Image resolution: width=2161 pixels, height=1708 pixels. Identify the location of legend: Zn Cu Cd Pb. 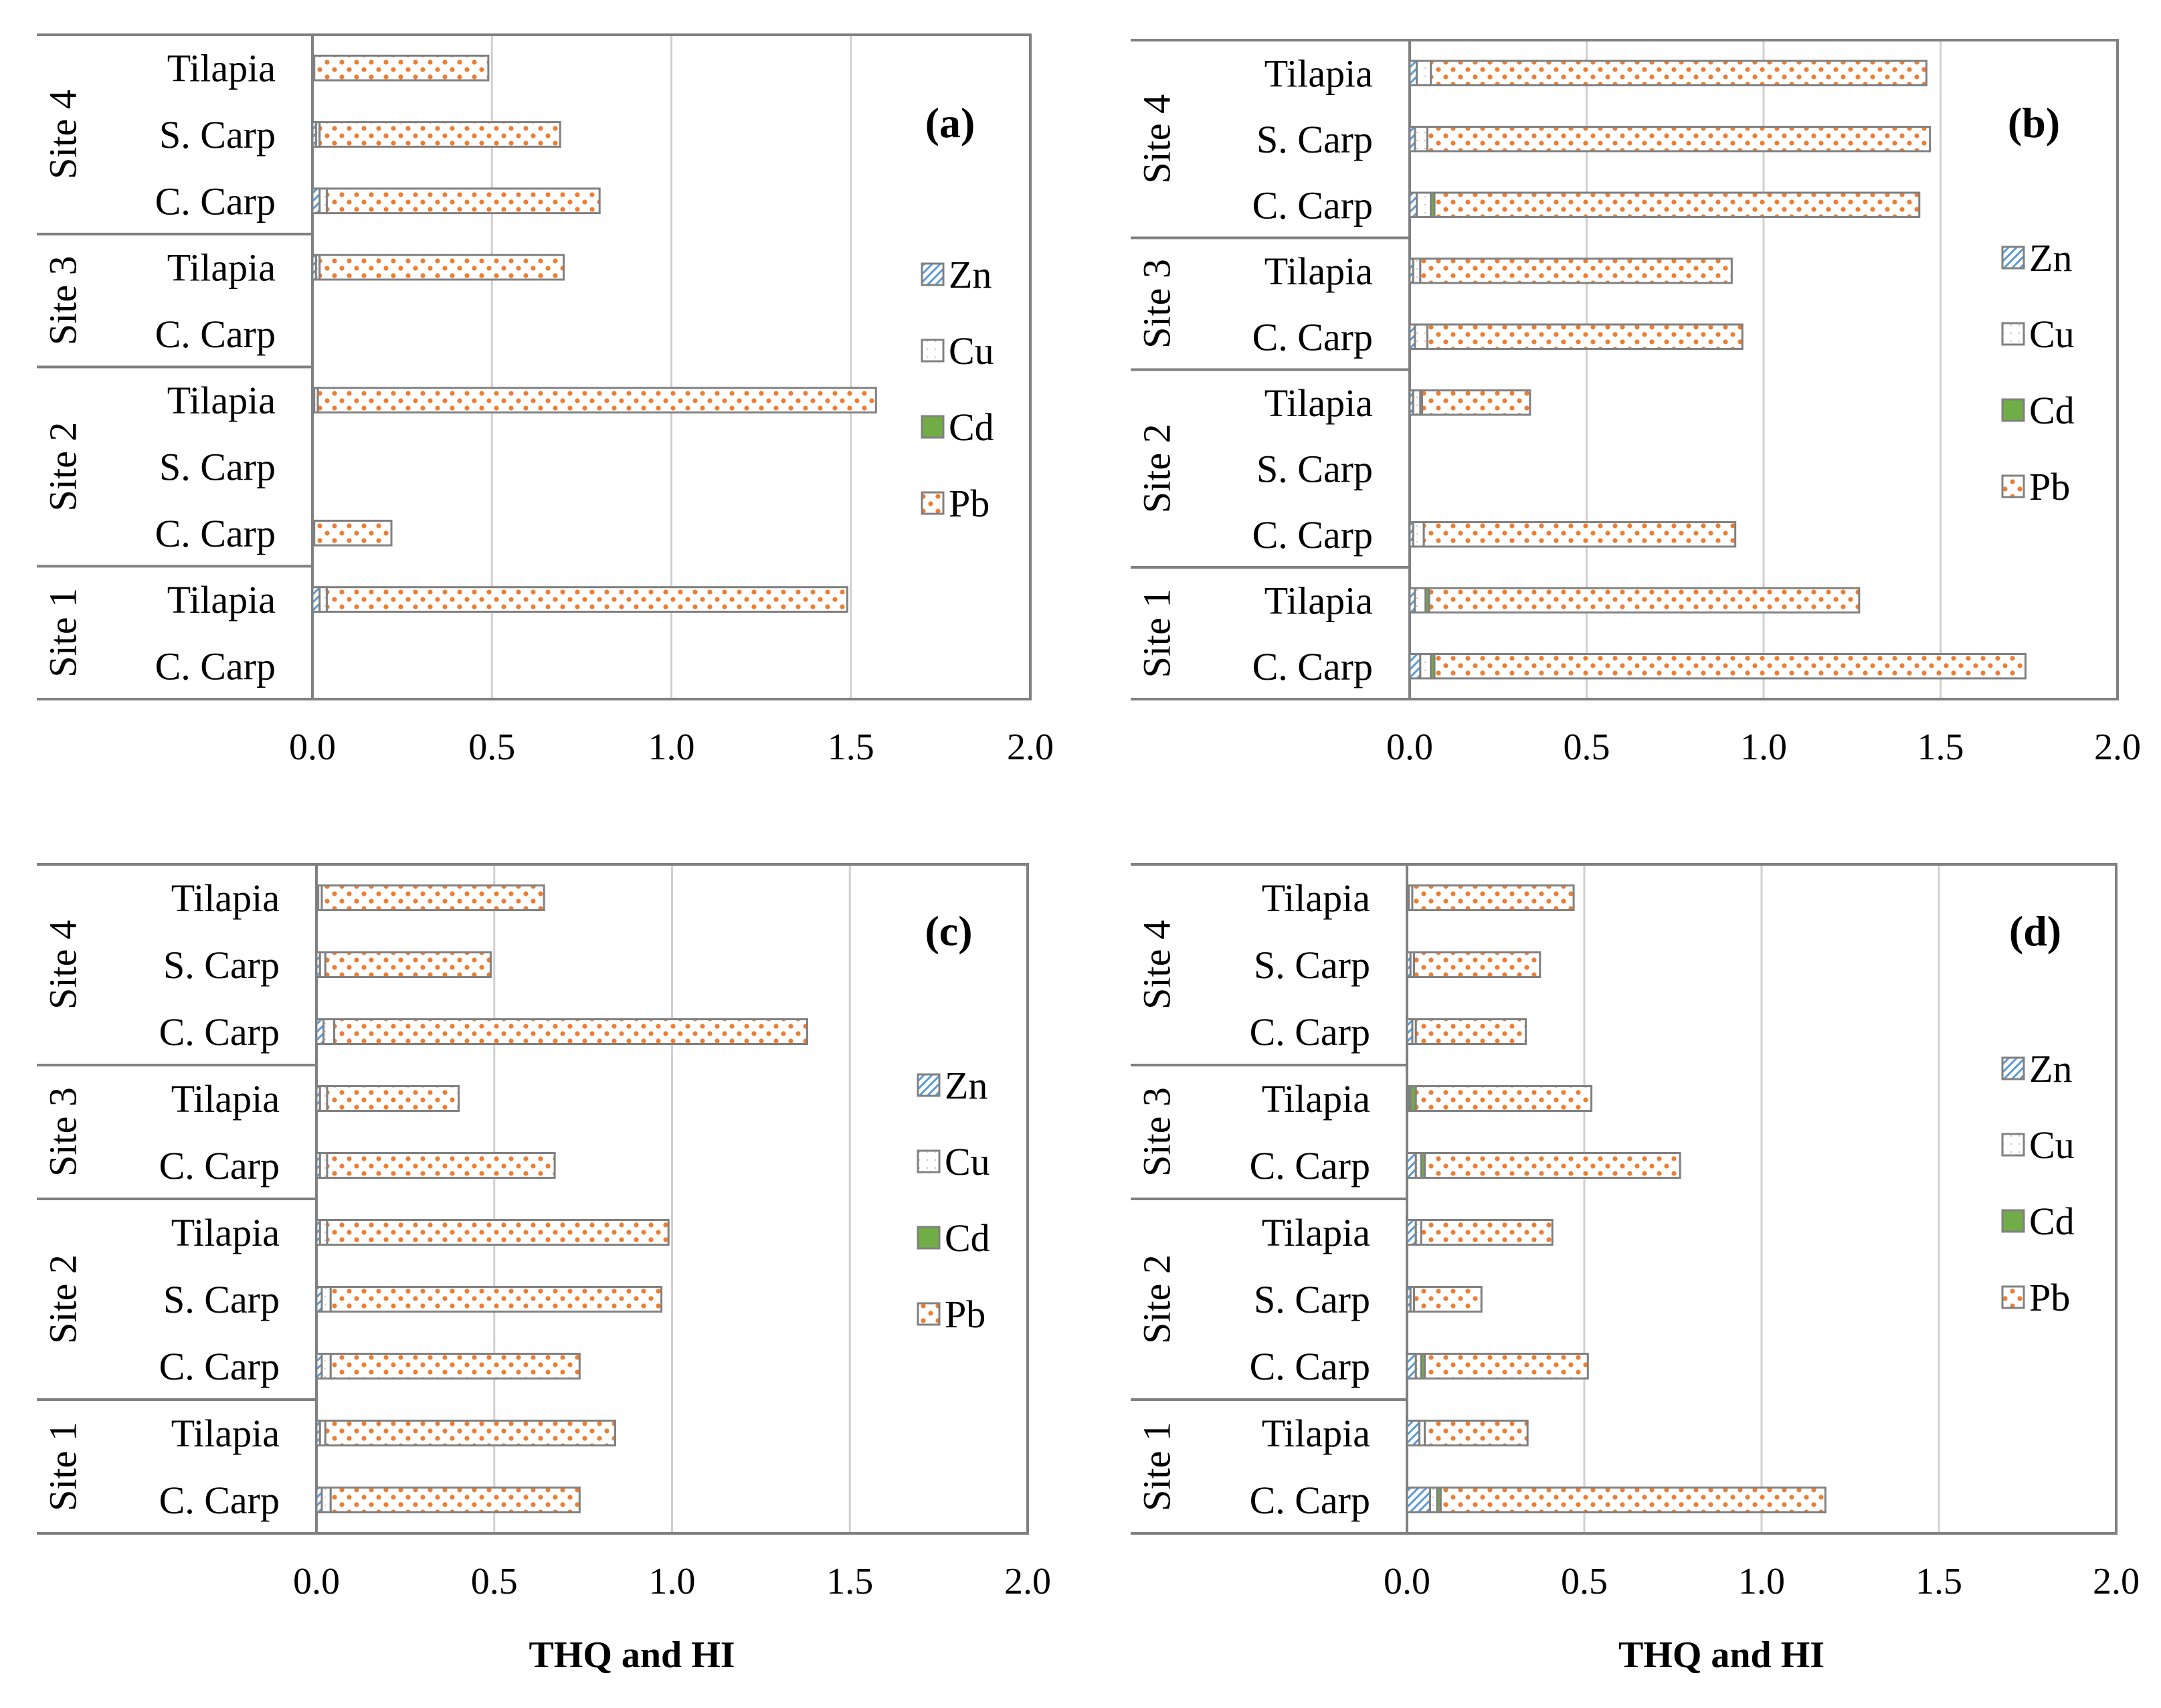
(953, 1200).